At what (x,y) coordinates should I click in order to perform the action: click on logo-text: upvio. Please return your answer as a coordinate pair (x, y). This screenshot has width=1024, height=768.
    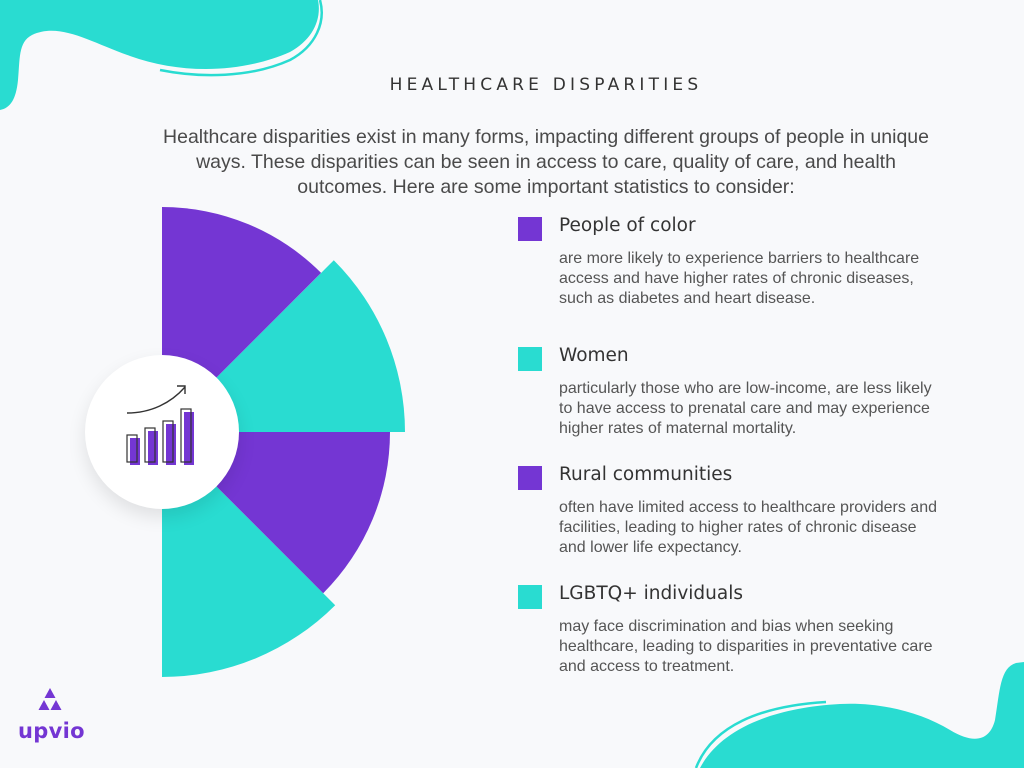
    Looking at the image, I should click on (51, 731).